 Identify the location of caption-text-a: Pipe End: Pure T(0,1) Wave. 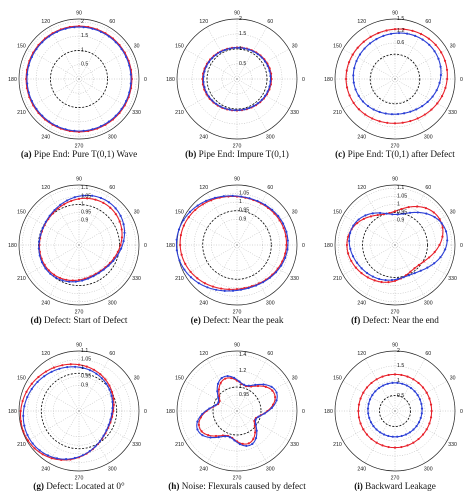
(84, 154).